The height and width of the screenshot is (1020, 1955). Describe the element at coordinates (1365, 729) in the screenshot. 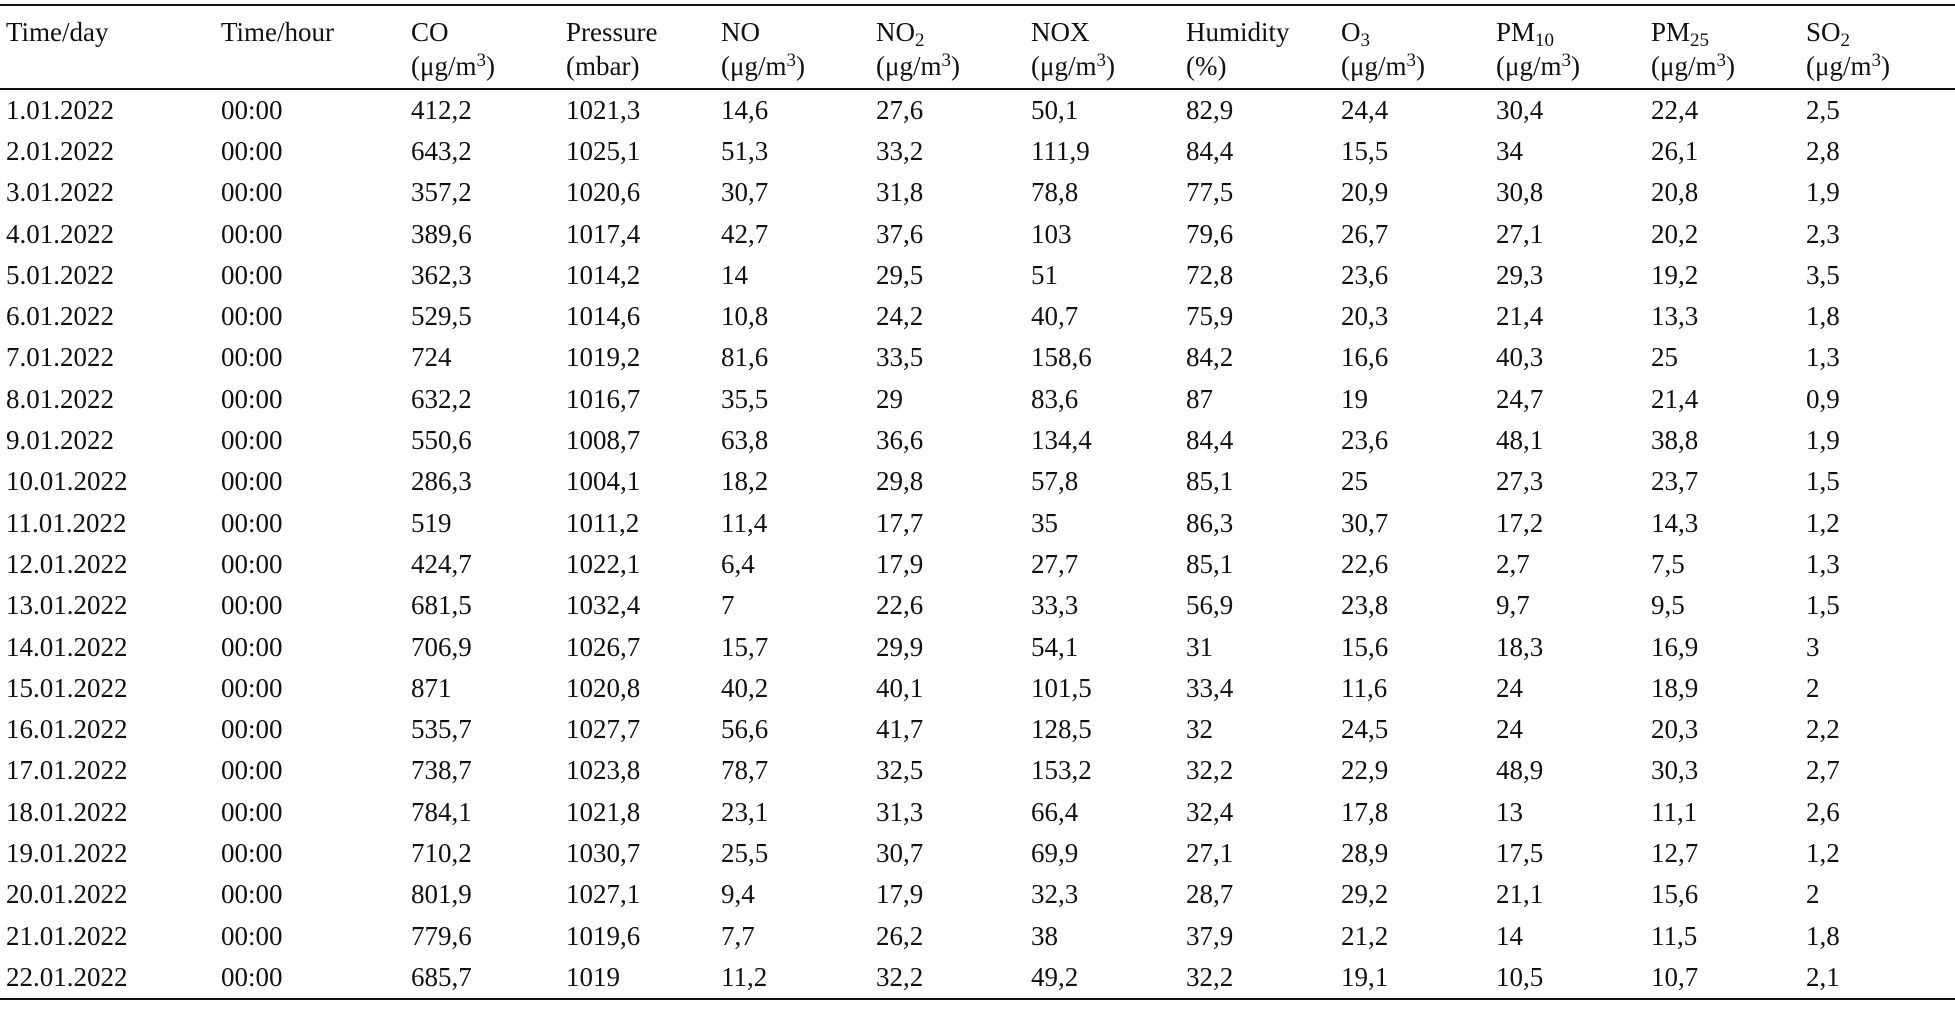

I see `table-cell: 24,5` at that location.